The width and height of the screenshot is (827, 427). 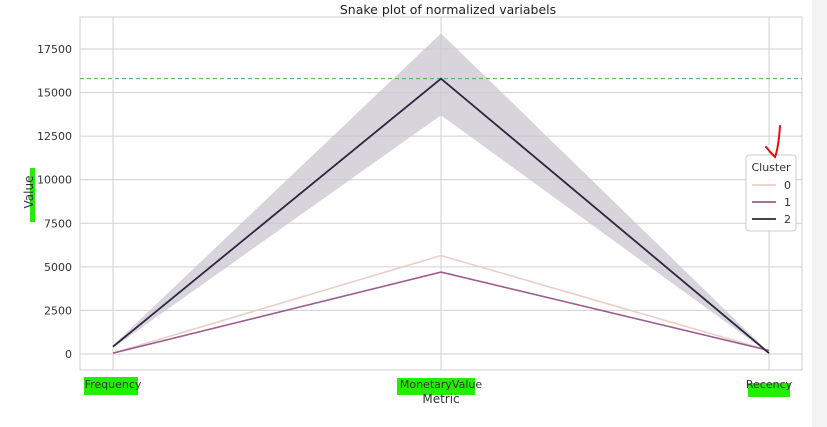 I want to click on y-tick-label: 0, so click(x=68, y=354).